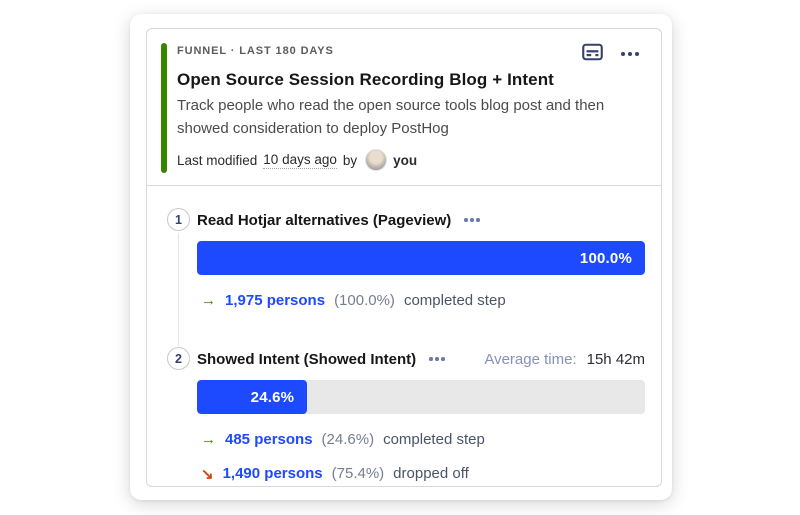  What do you see at coordinates (217, 160) in the screenshot?
I see `last-modified-prefix: Last modified` at bounding box center [217, 160].